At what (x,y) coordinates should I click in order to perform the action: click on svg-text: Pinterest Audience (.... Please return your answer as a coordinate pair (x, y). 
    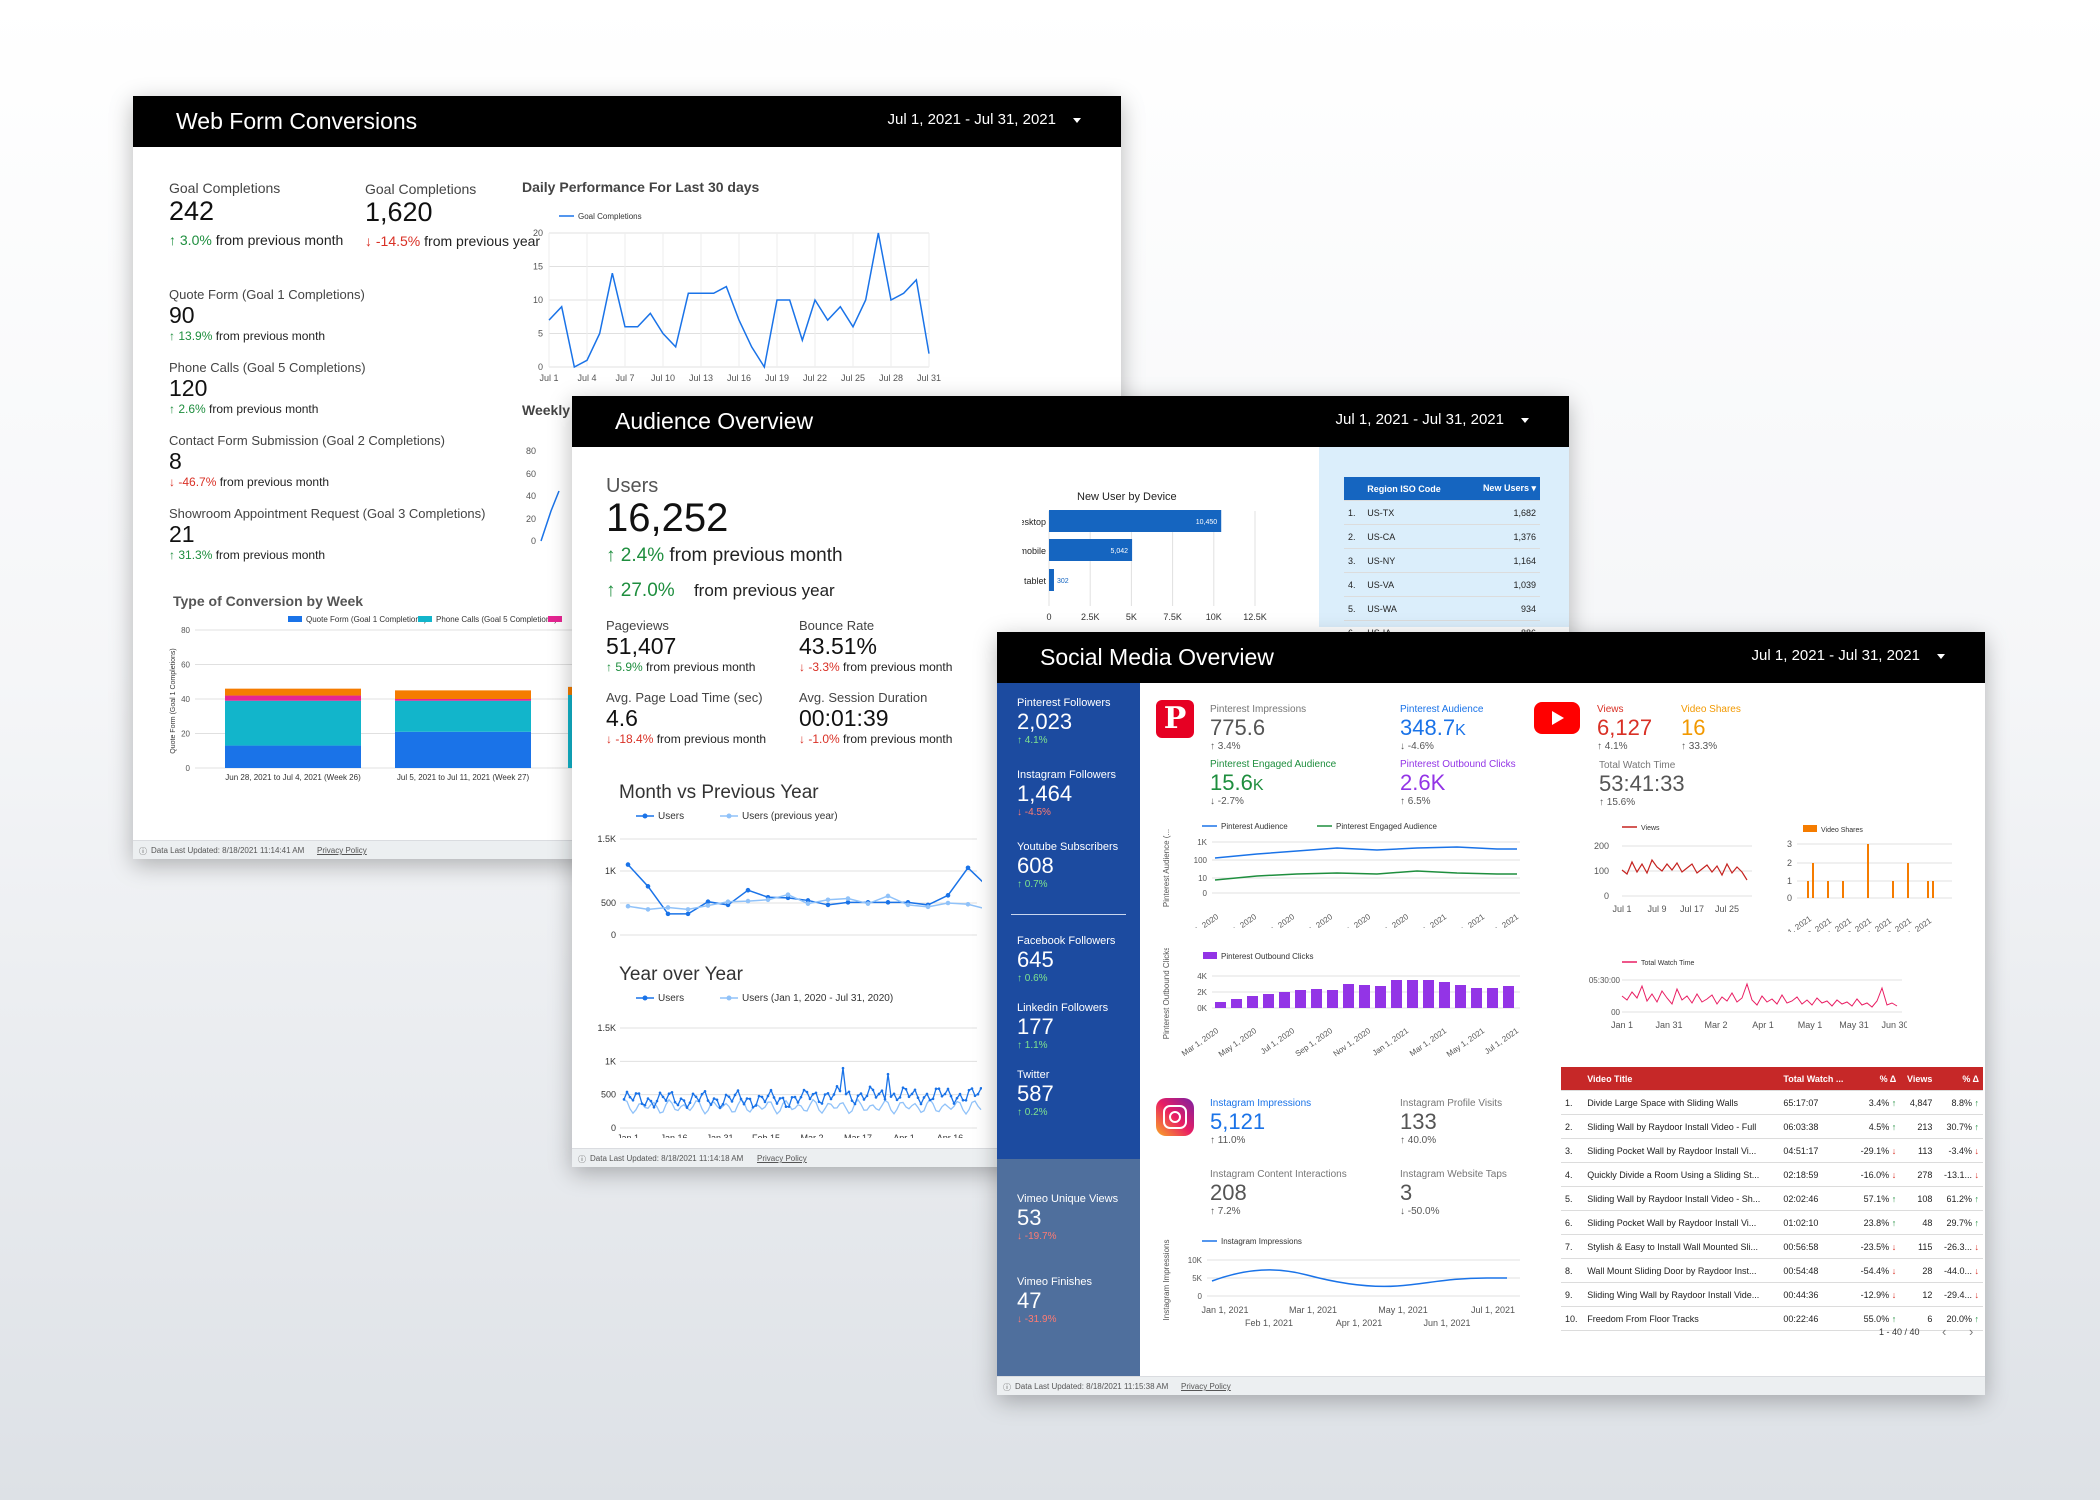
    Looking at the image, I should click on (1166, 868).